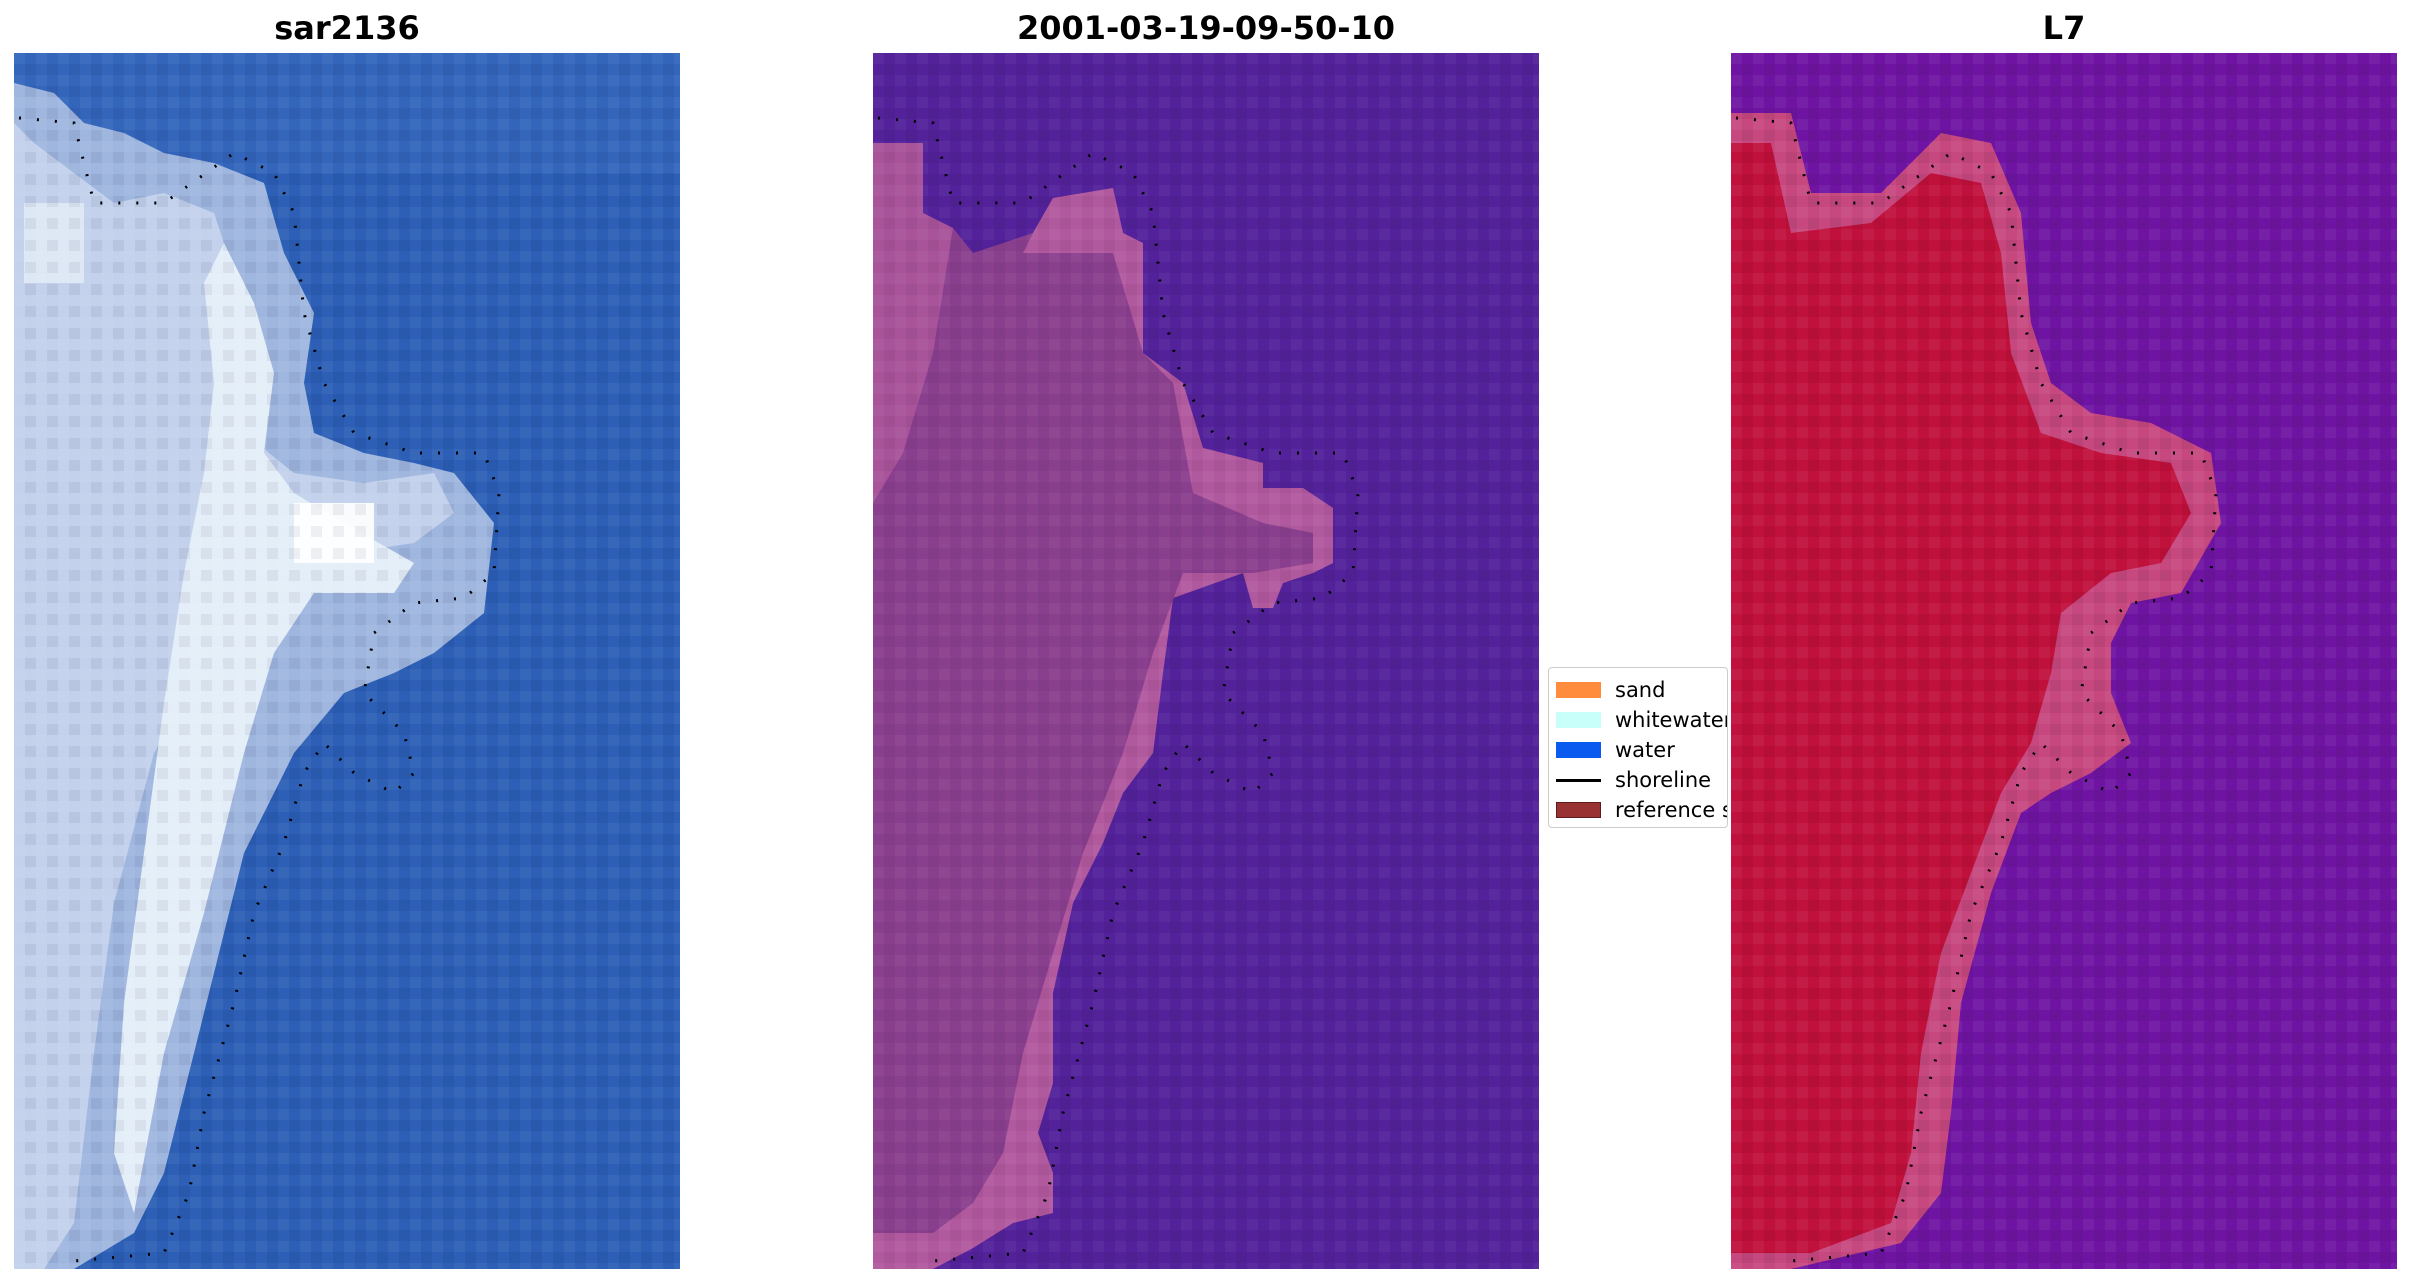 This screenshot has width=2410, height=1283. I want to click on legend-item-shoreline: shoreline, so click(1638, 779).